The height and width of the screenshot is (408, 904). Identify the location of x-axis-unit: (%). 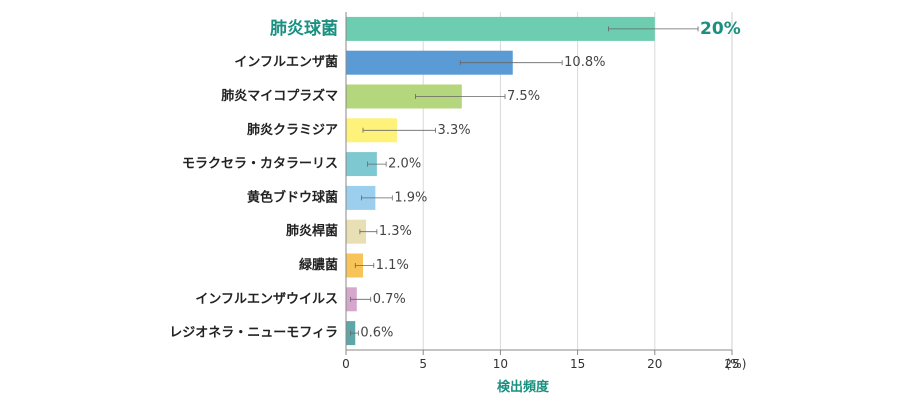
(736, 364).